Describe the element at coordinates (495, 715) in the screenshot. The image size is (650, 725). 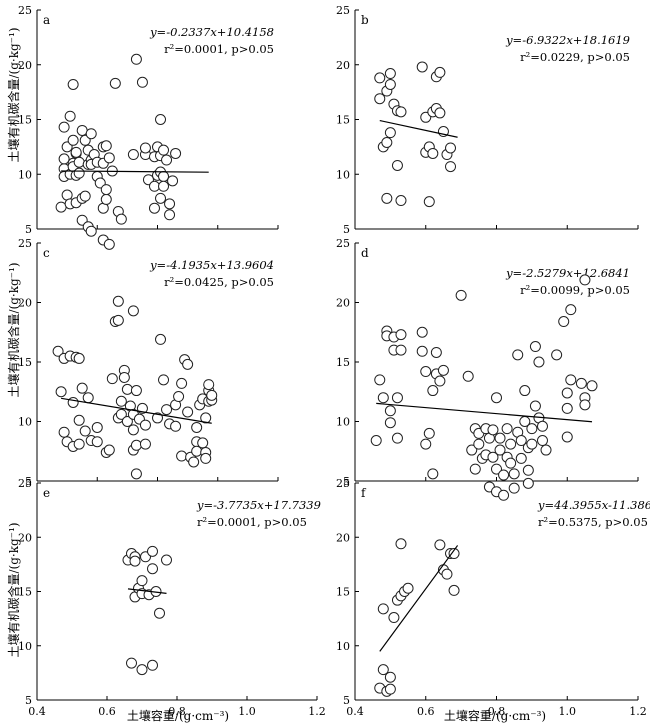
I see `x-axis-label-right: 土壤容重/(g·cm⁻³)` at that location.